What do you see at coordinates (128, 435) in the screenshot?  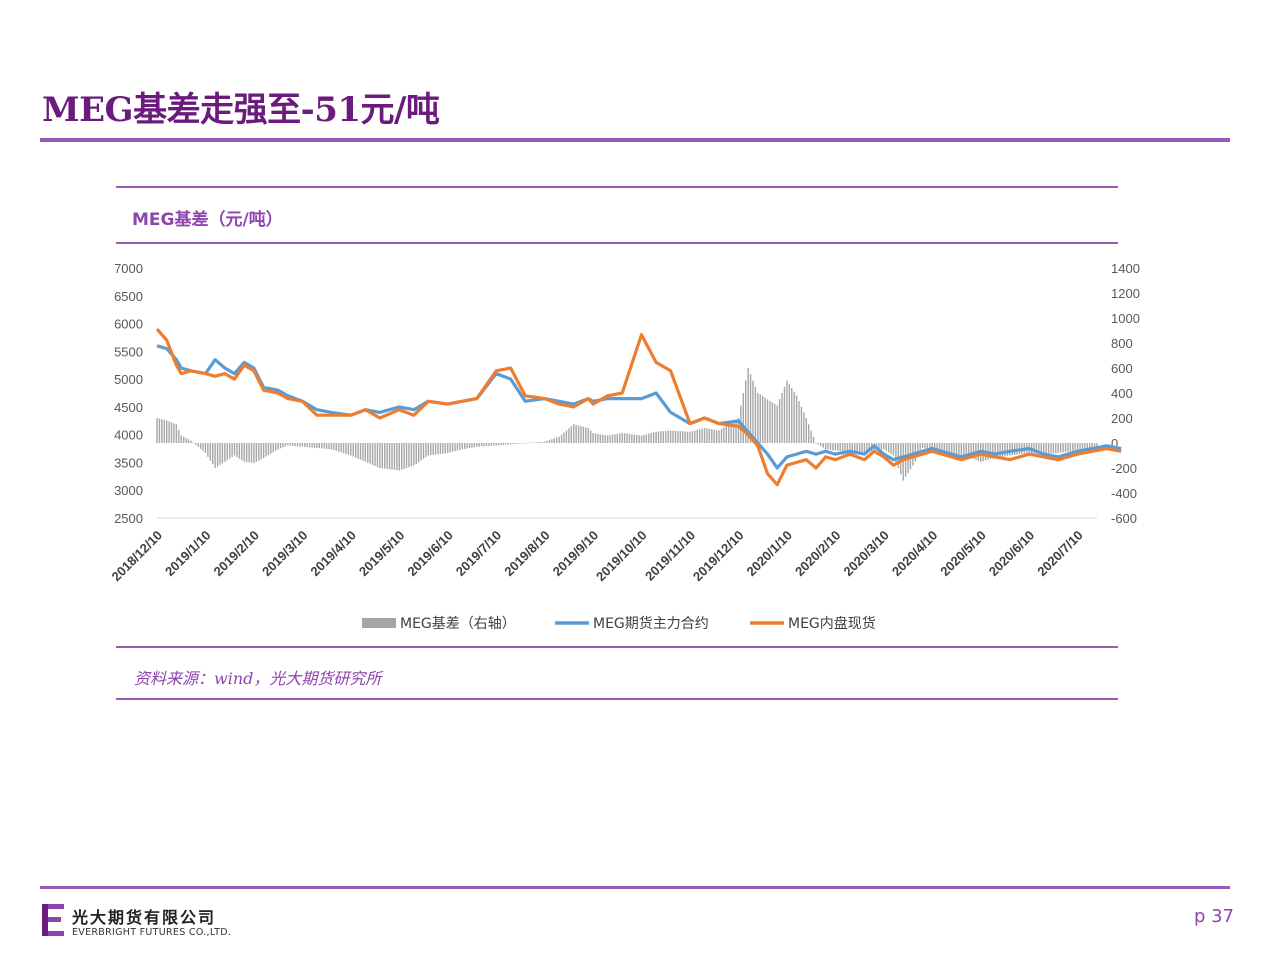 I see `y-left-tick-label: 4000` at bounding box center [128, 435].